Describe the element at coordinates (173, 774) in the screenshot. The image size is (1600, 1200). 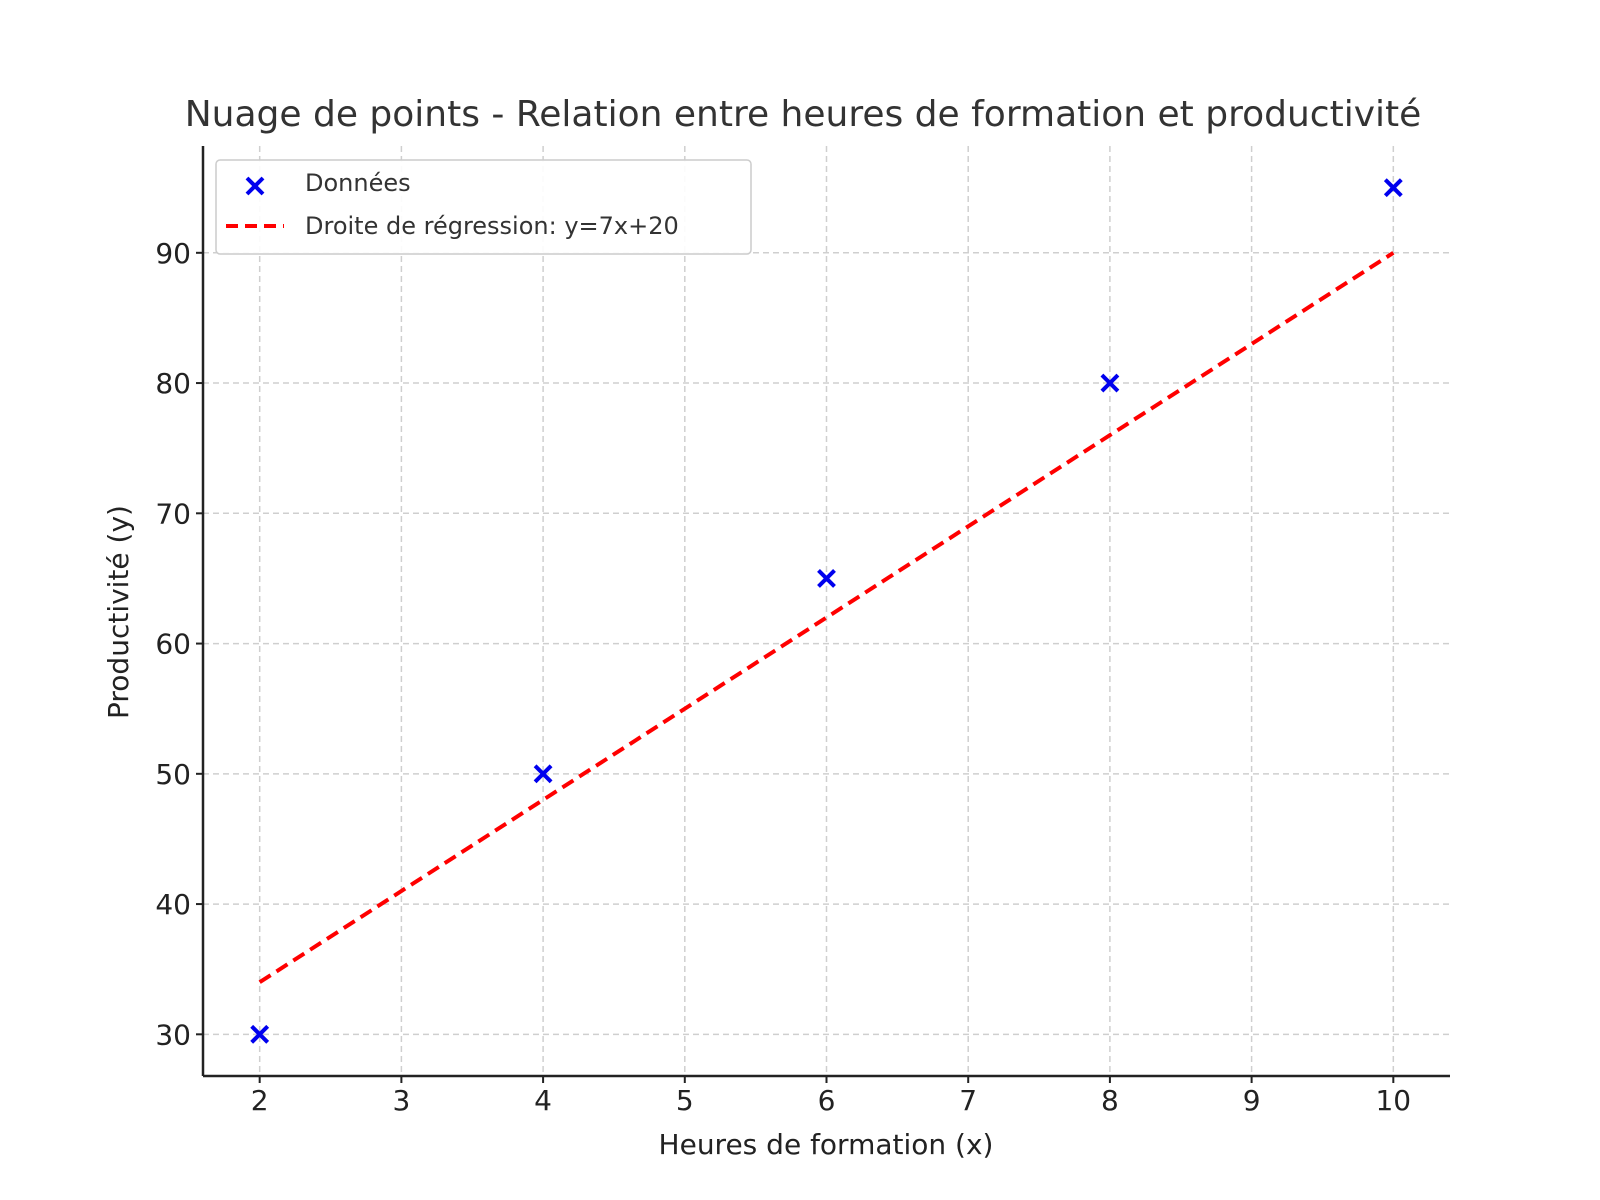
I see `y-tick-label: 50` at that location.